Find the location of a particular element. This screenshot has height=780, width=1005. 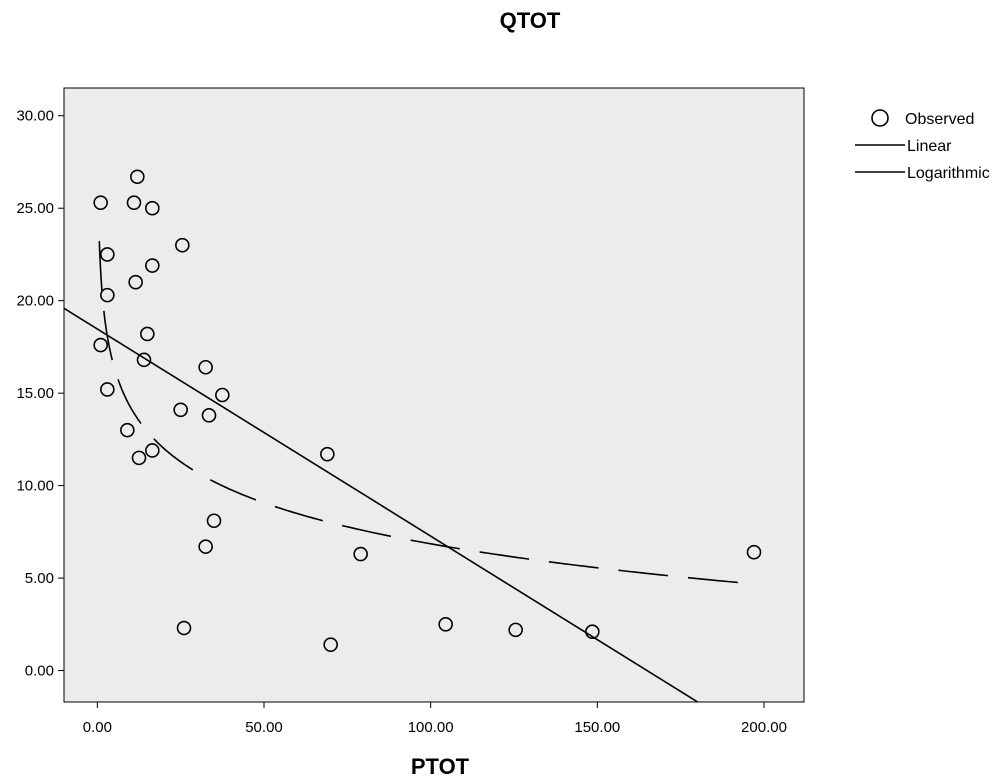

legend-label: Logarithmic is located at coordinates (948, 173).